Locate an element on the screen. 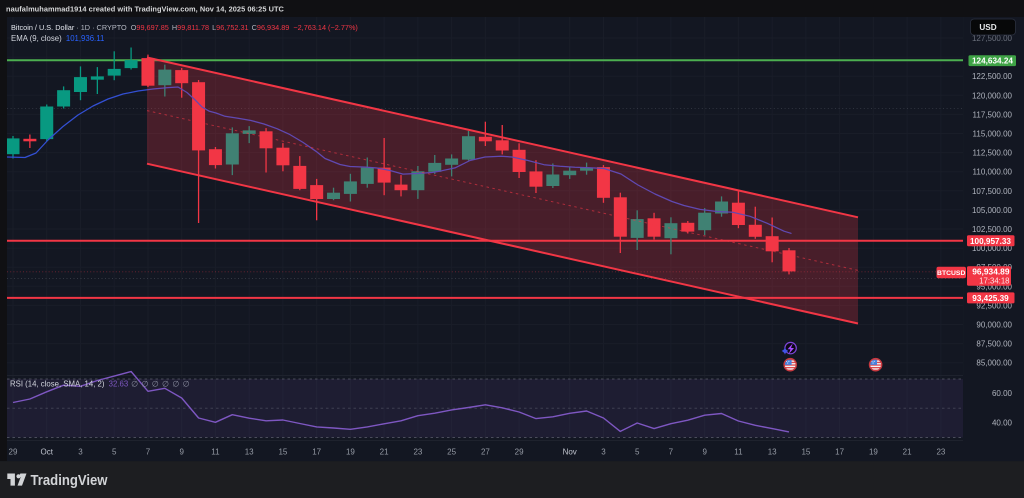  svg-text: 27 is located at coordinates (485, 452).